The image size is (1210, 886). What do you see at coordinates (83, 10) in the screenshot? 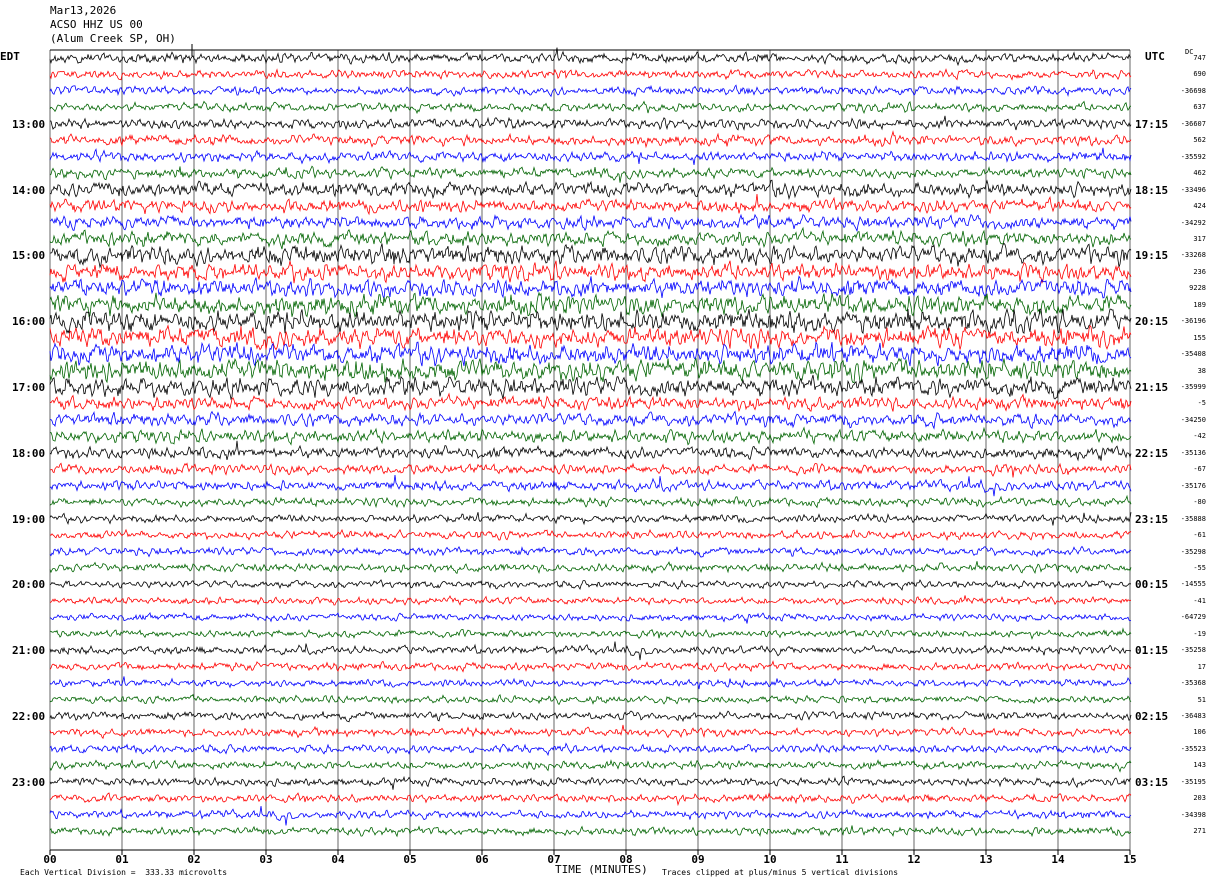
I see `plot-date: Mar13,2026` at bounding box center [83, 10].